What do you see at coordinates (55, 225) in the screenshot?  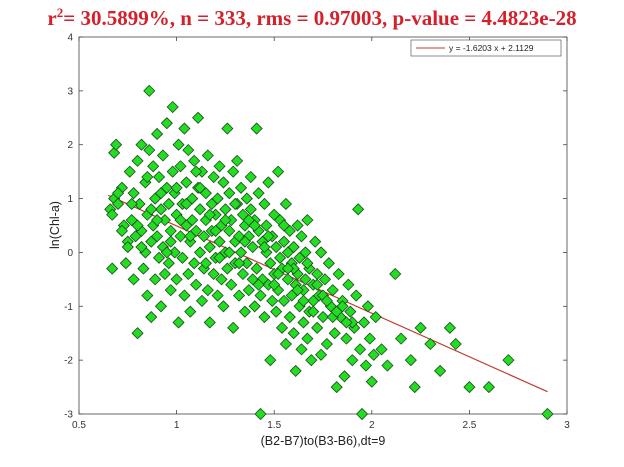 I see `y-axis-label: ln(Chl-a)` at bounding box center [55, 225].